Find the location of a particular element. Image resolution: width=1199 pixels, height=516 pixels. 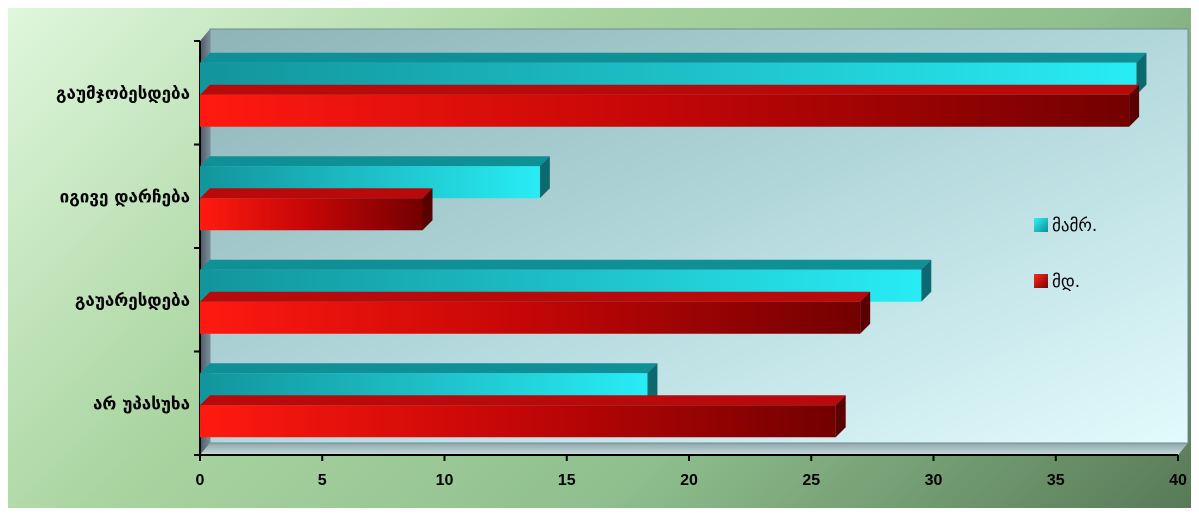

legend-item-female: მდ. is located at coordinates (1057, 282).